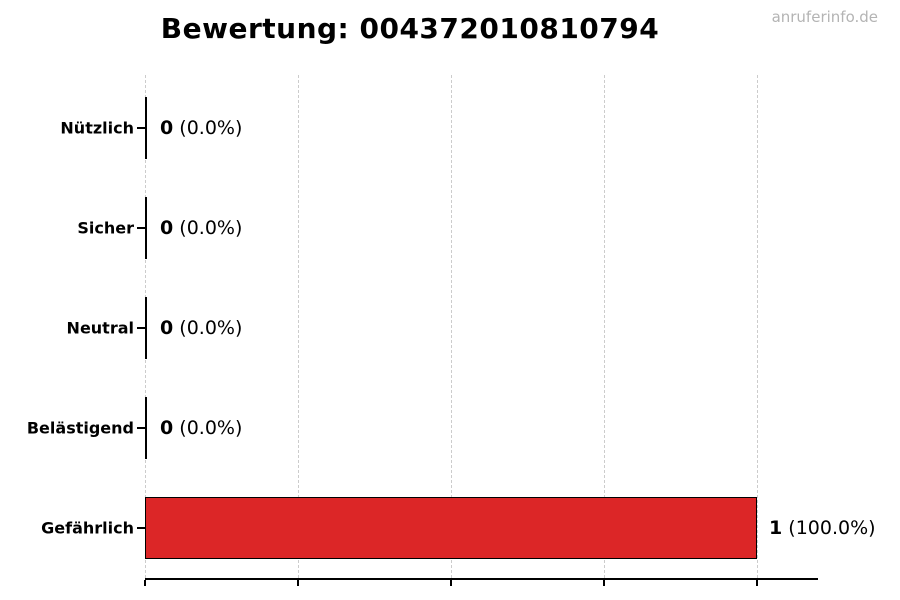  What do you see at coordinates (422, 428) in the screenshot?
I see `bar-row: Belästigend 0 (0.0%)` at bounding box center [422, 428].